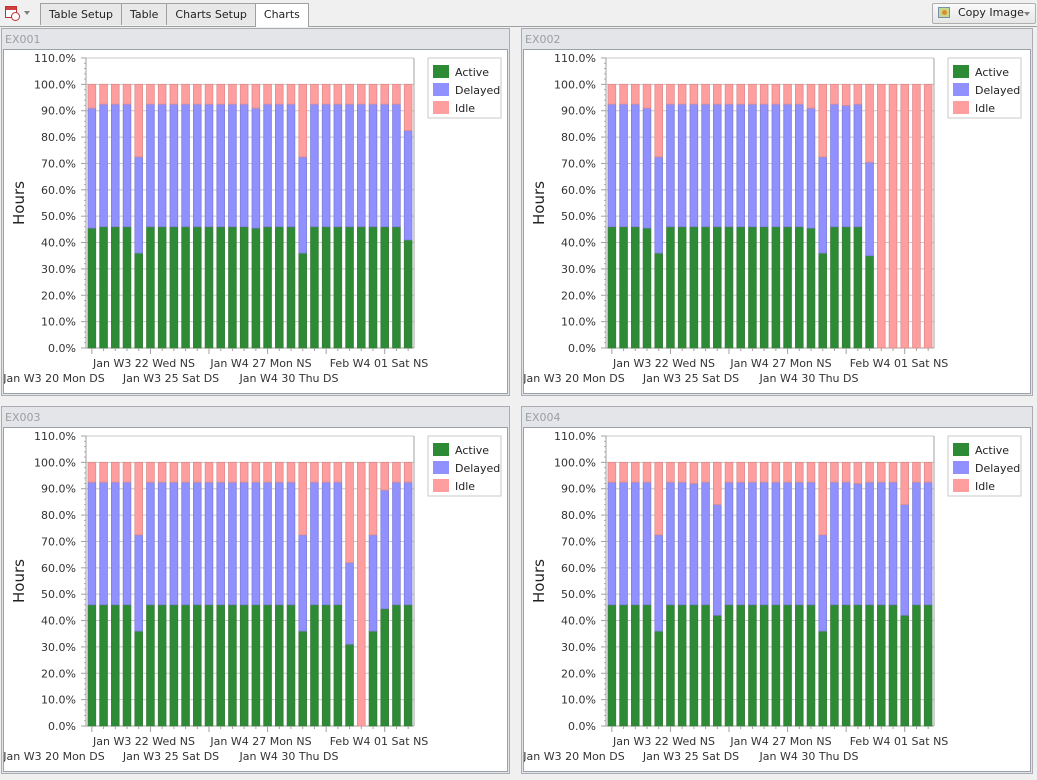 Image resolution: width=1037 pixels, height=780 pixels. I want to click on app-menu-button, so click(18, 13).